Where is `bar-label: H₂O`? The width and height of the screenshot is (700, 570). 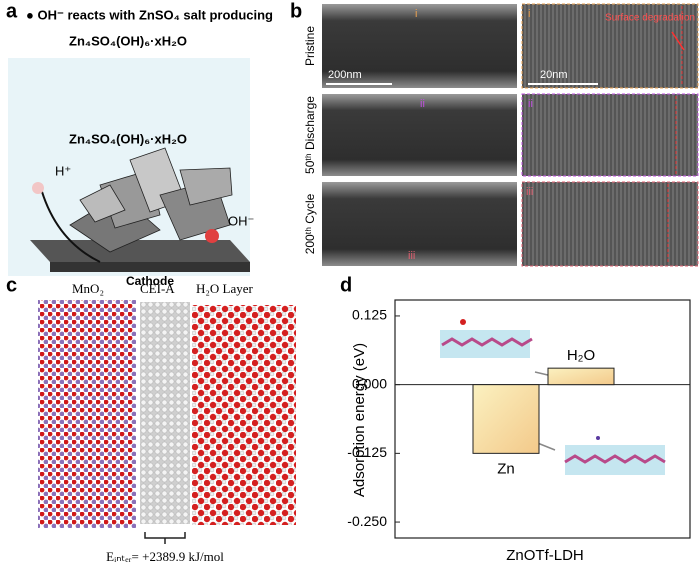 bar-label: H₂O is located at coordinates (581, 355).